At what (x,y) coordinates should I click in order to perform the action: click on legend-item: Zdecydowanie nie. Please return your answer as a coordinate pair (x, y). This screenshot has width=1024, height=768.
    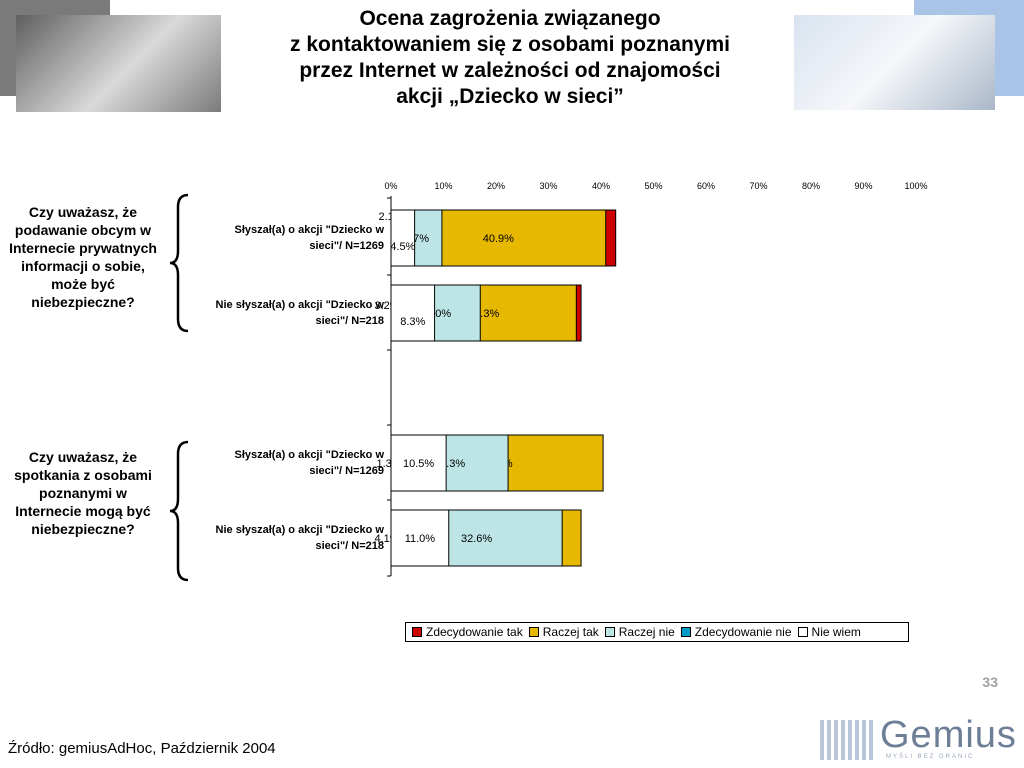
    Looking at the image, I should click on (736, 632).